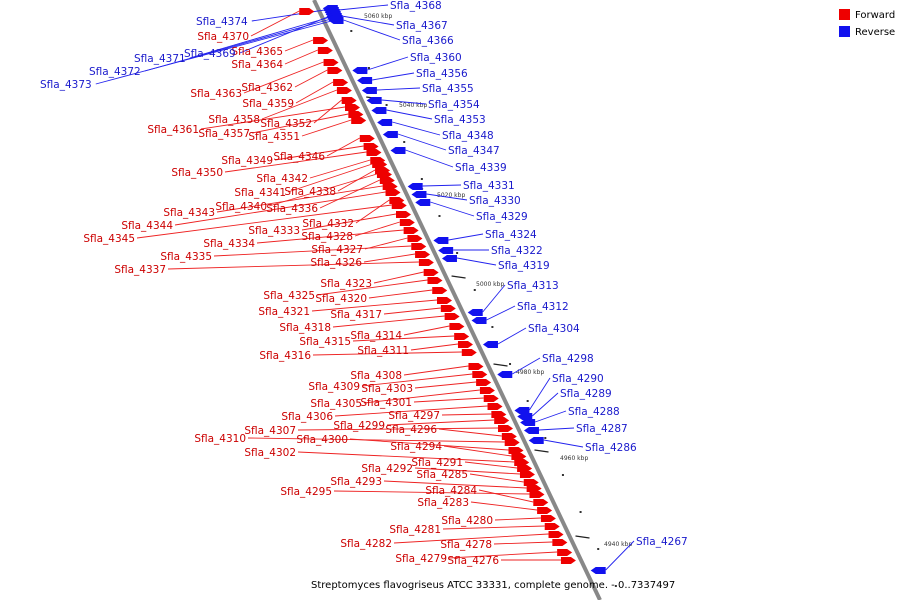 The width and height of the screenshot is (900, 600). What do you see at coordinates (189, 213) in the screenshot?
I see `forward-gene-label: Sfla_4343` at bounding box center [189, 213].